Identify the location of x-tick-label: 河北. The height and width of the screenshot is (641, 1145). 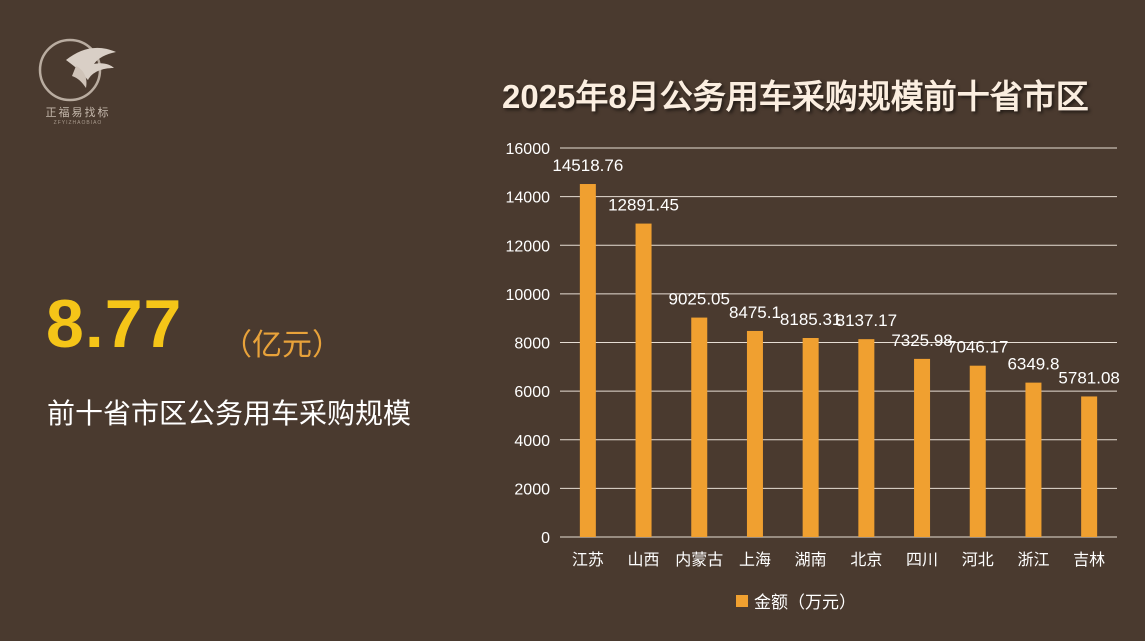
(978, 559).